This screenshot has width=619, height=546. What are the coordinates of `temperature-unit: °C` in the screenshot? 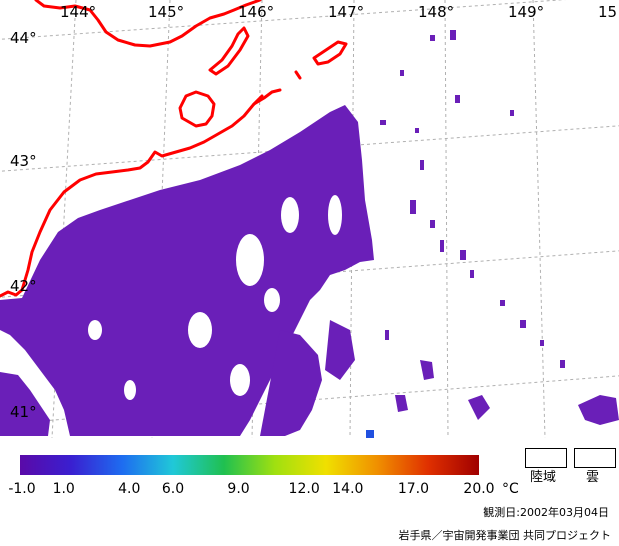 It's located at (510, 489).